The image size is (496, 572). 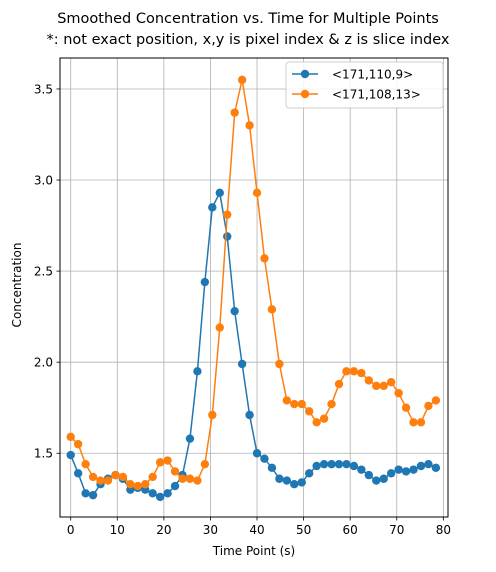 What do you see at coordinates (43, 180) in the screenshot?
I see `y-tick-label: 3.0` at bounding box center [43, 180].